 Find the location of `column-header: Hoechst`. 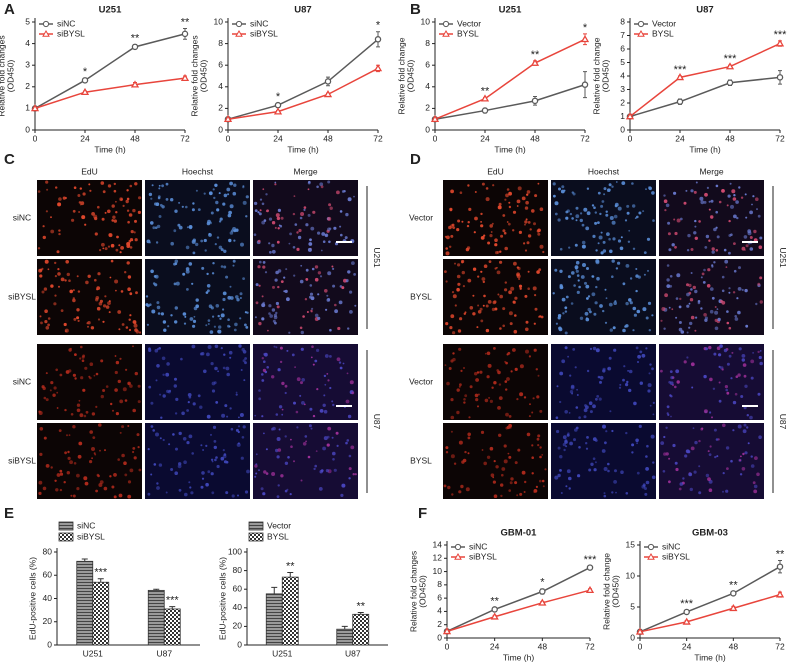

column-header: Hoechst is located at coordinates (198, 171).